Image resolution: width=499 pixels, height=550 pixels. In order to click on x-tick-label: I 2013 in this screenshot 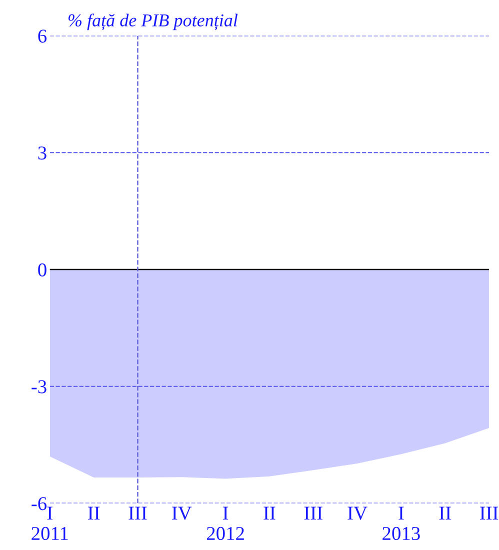, I will do `click(401, 523)`.